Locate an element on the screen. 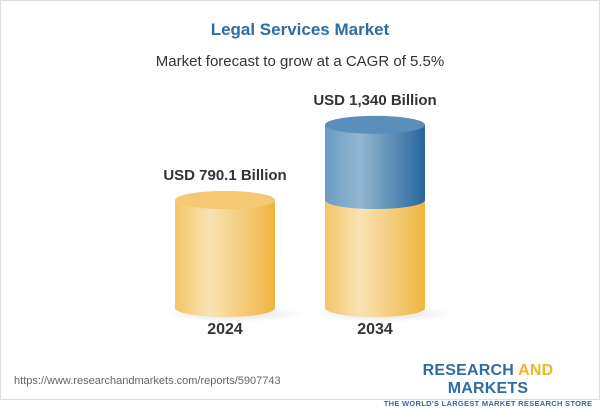 This screenshot has width=600, height=408. bar-top-2024 is located at coordinates (225, 200).